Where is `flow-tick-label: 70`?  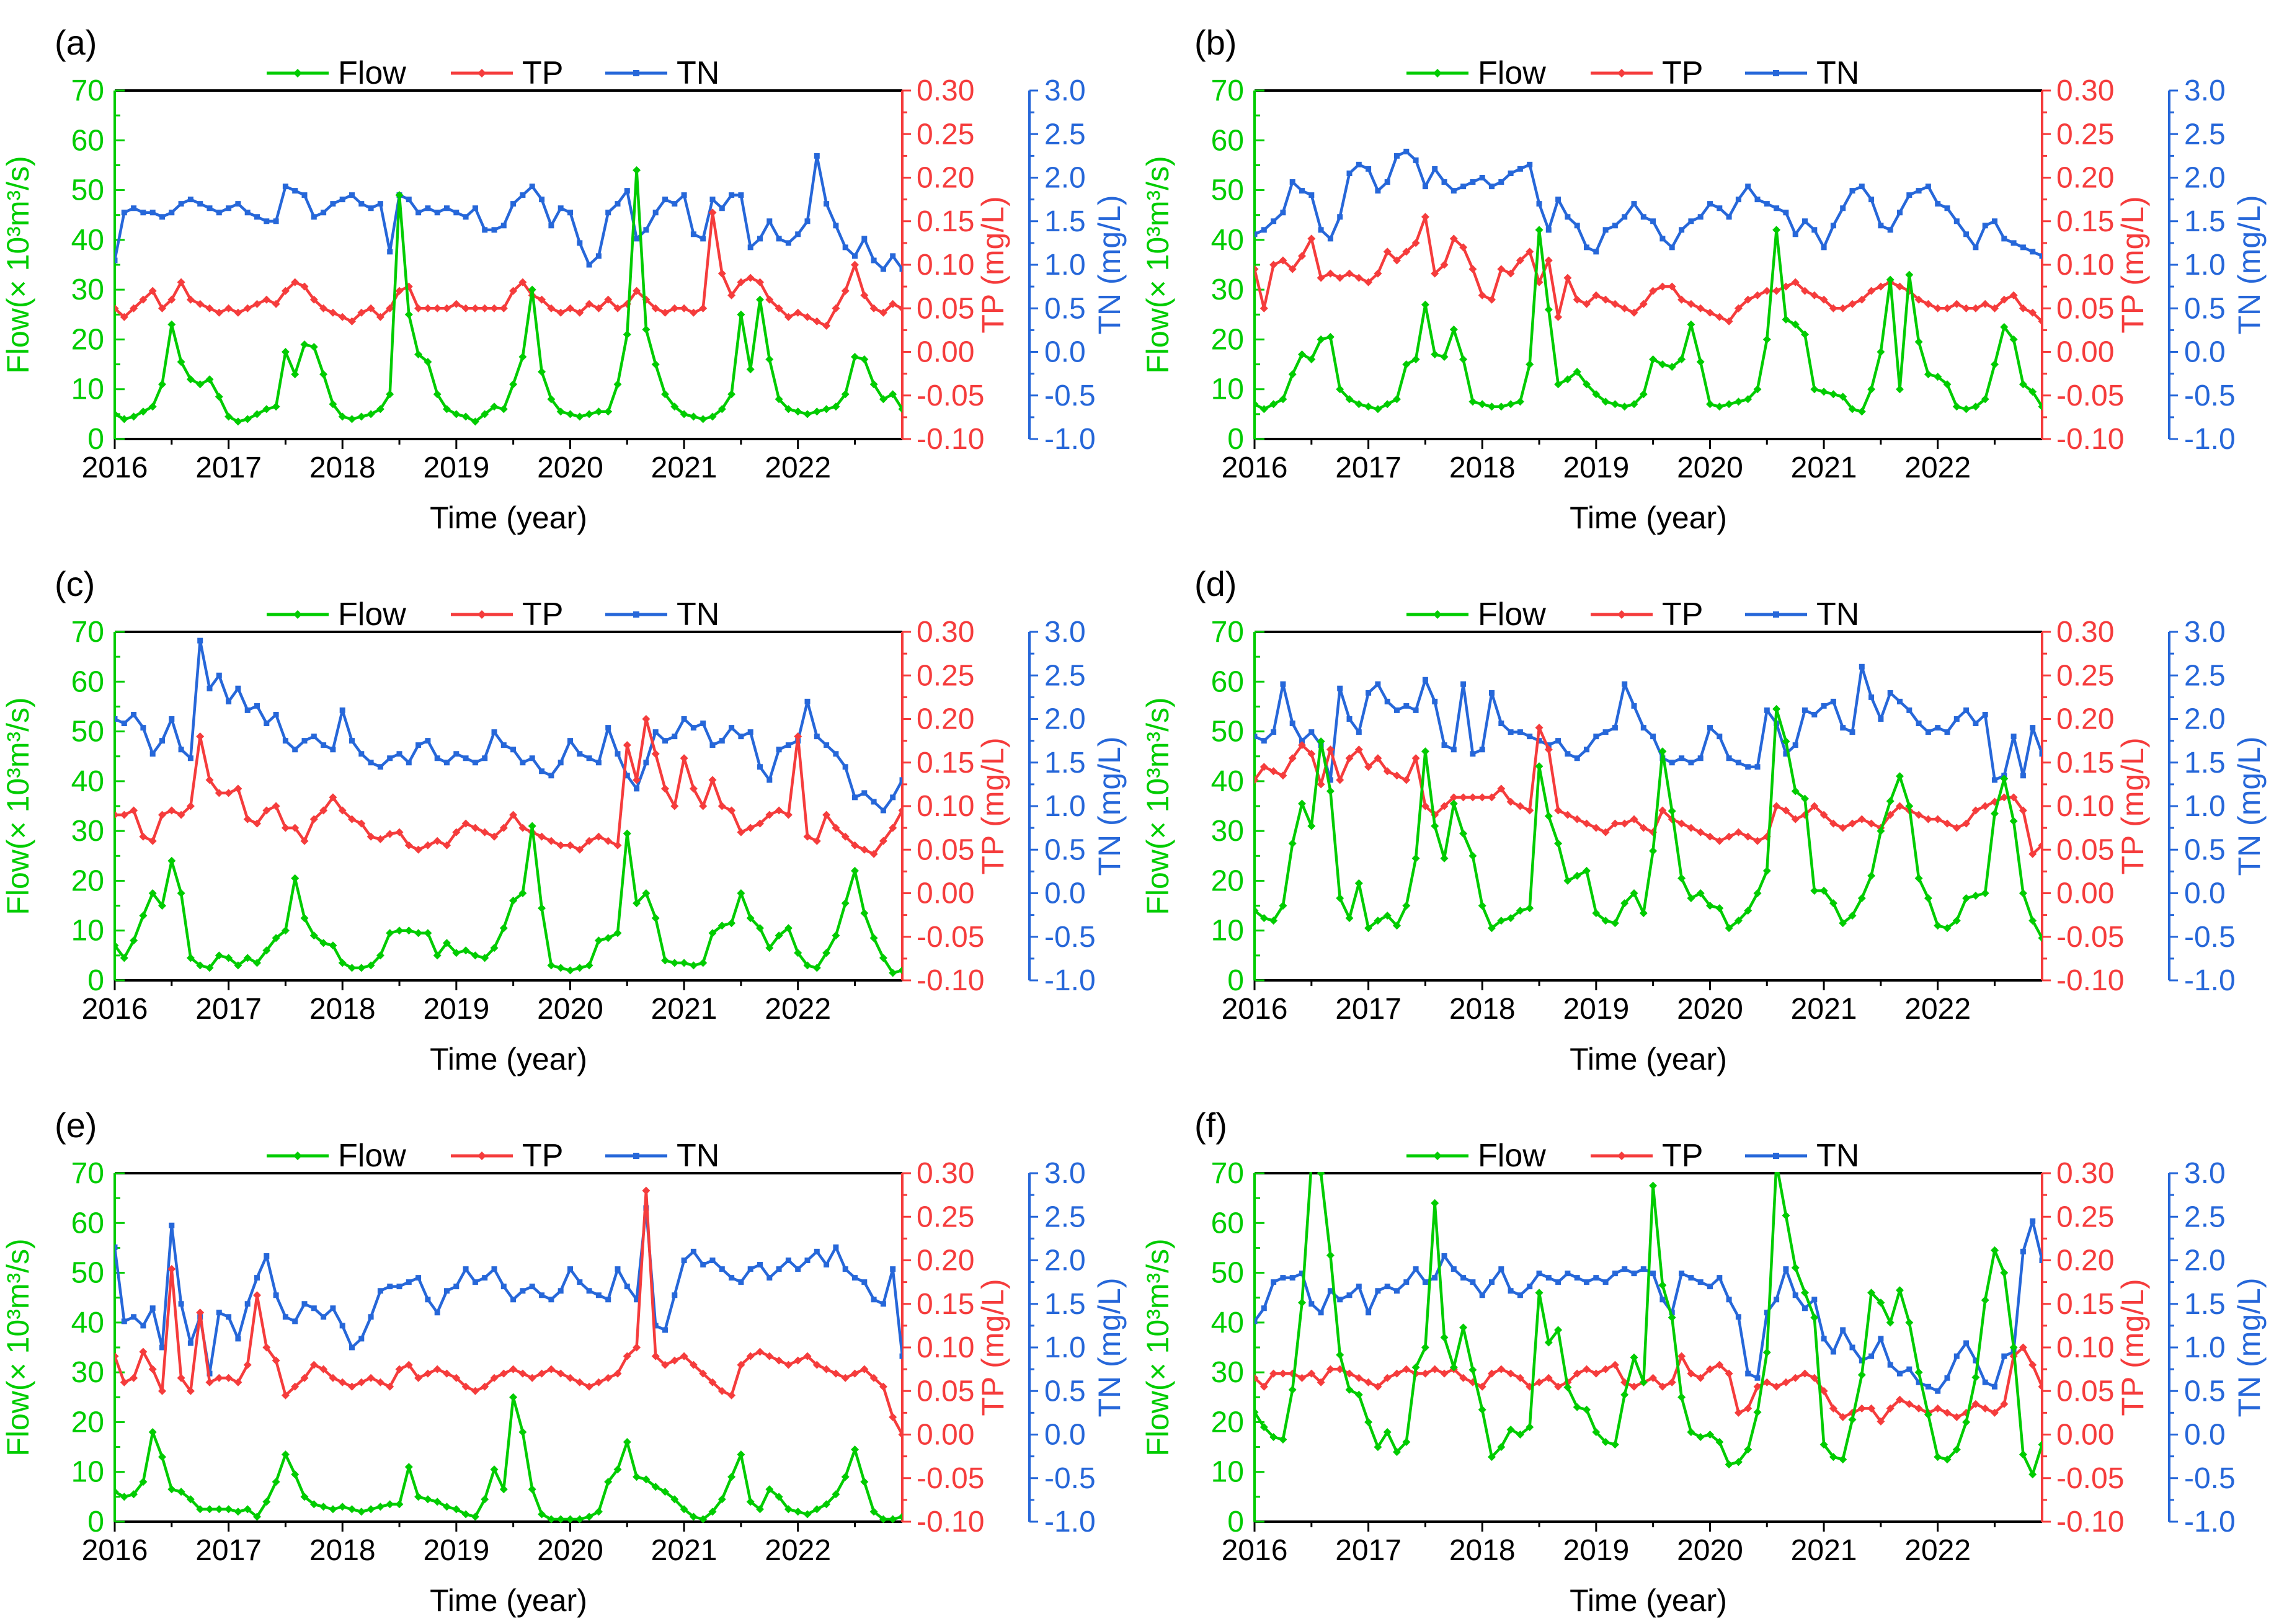 flow-tick-label: 70 is located at coordinates (1227, 90).